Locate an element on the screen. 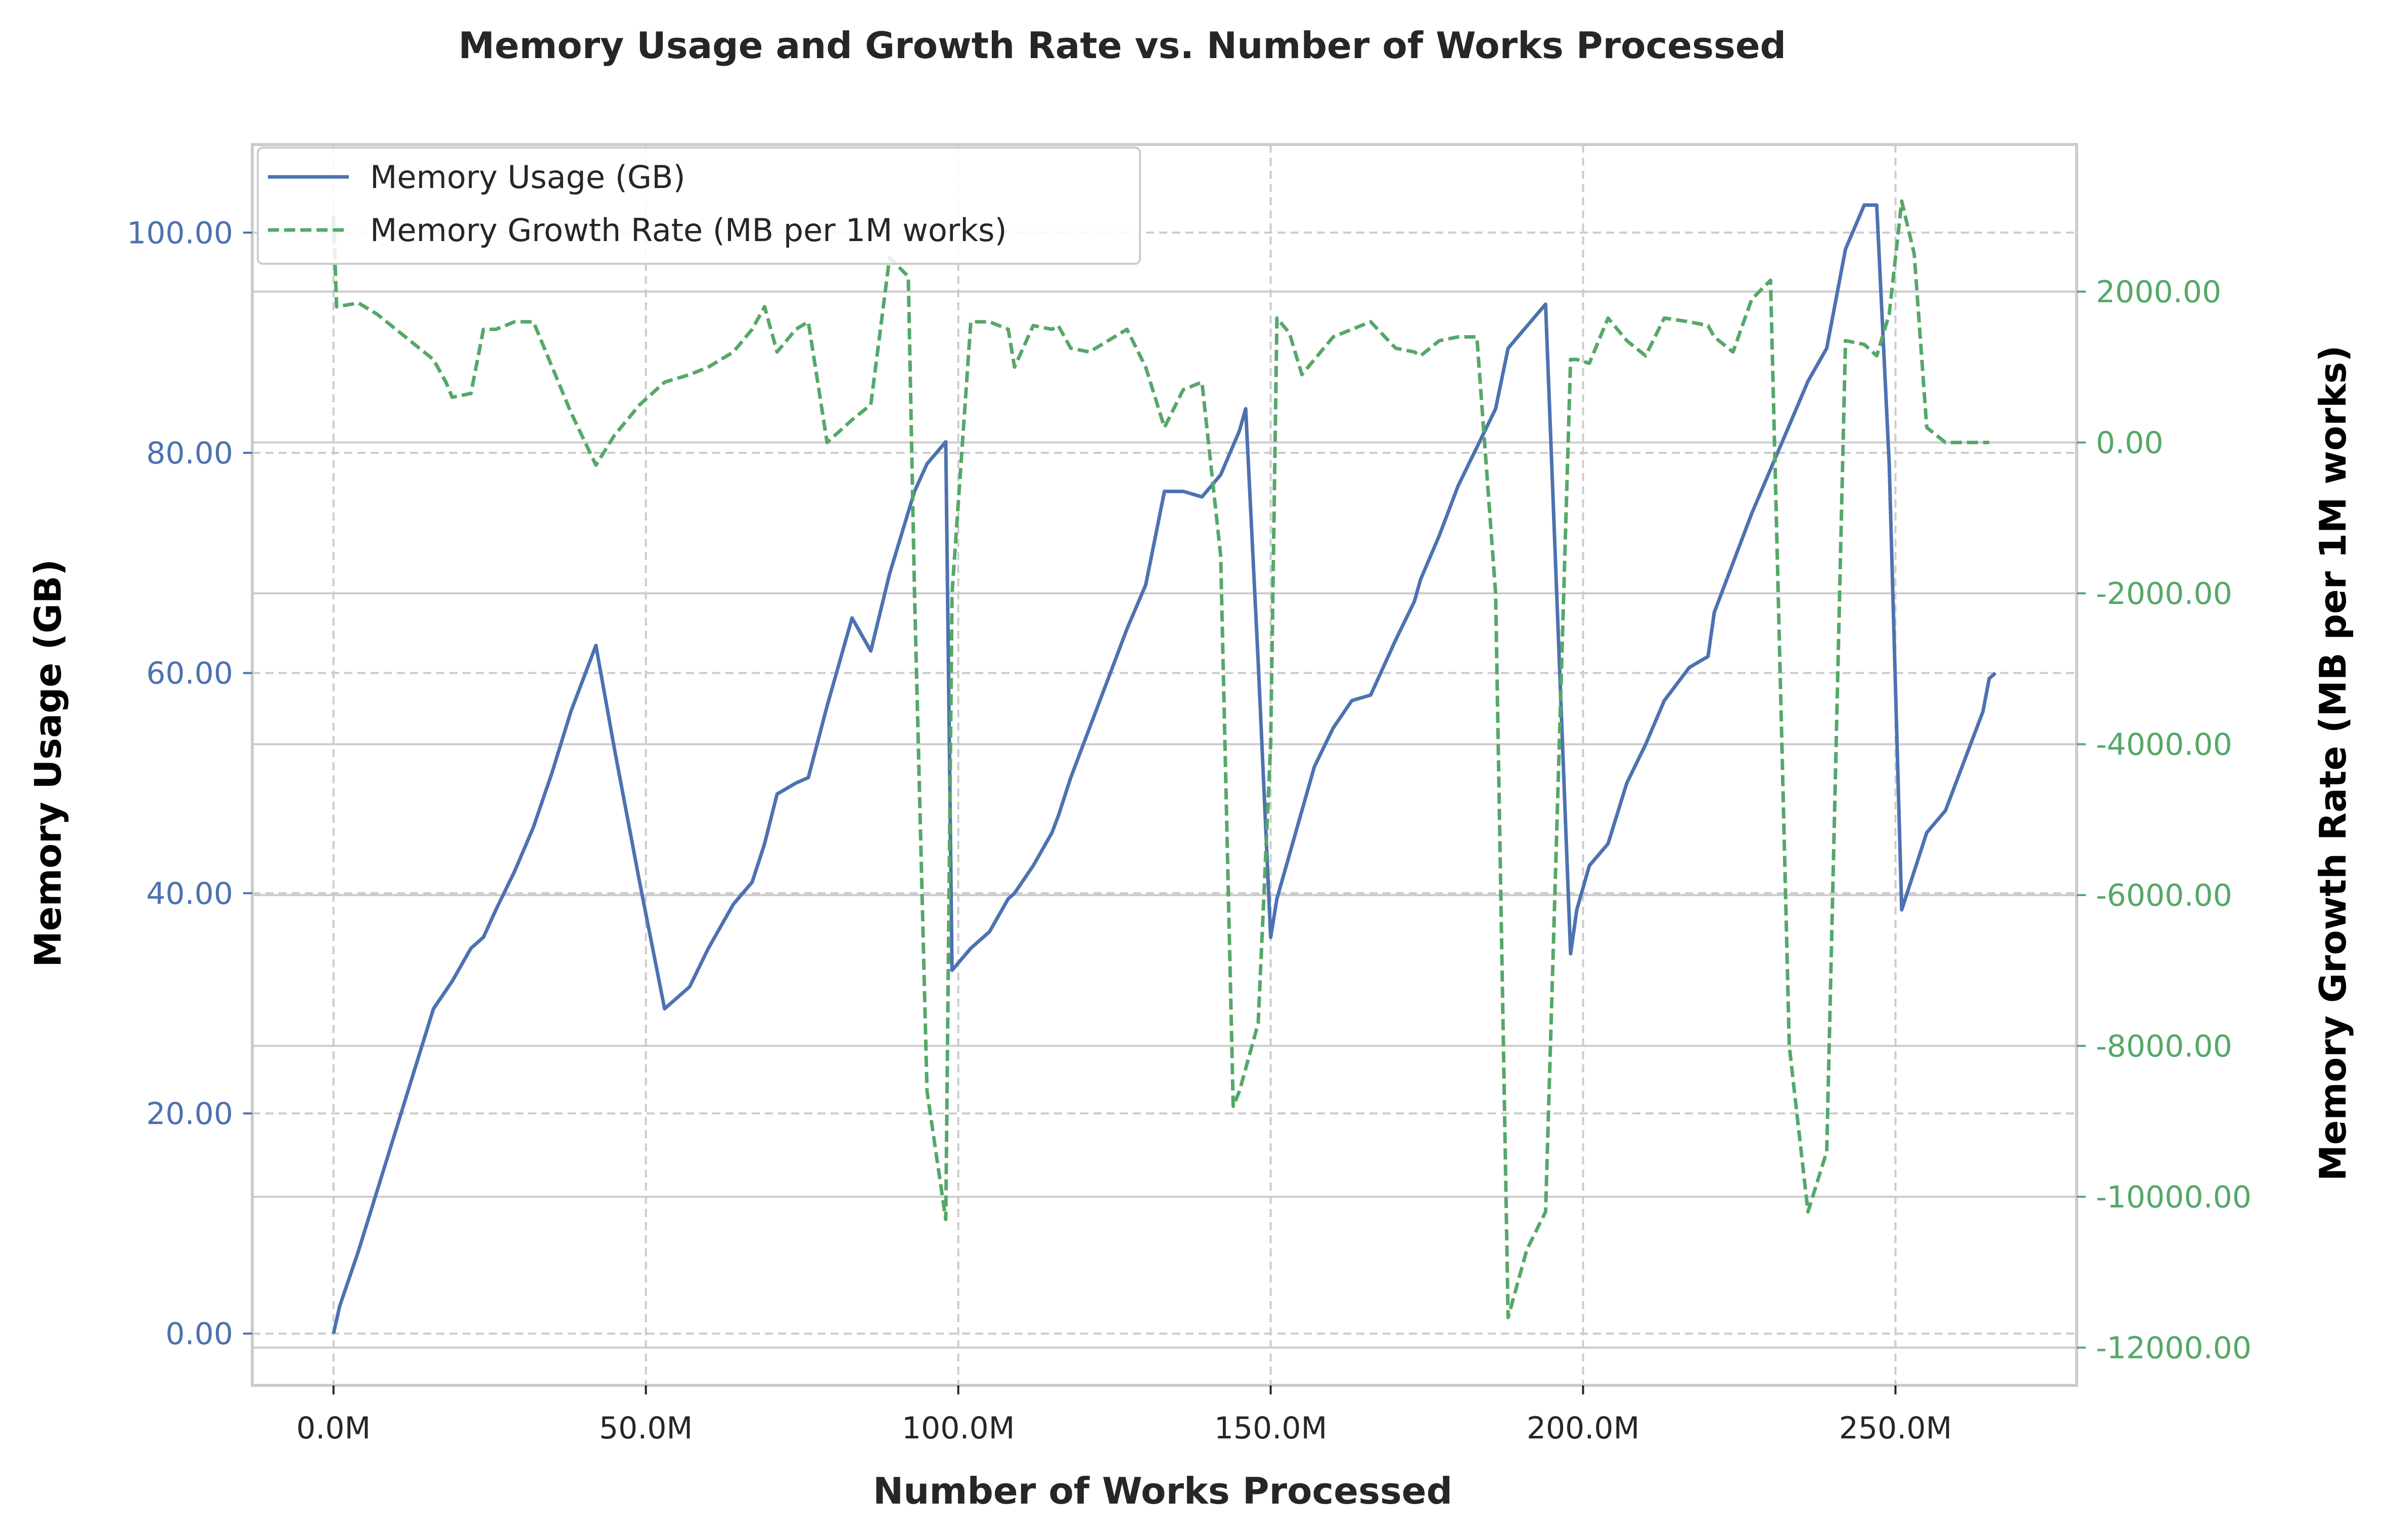 This screenshot has width=2383, height=1540. y-axis-label-left: Memory Usage (GB) is located at coordinates (48, 763).